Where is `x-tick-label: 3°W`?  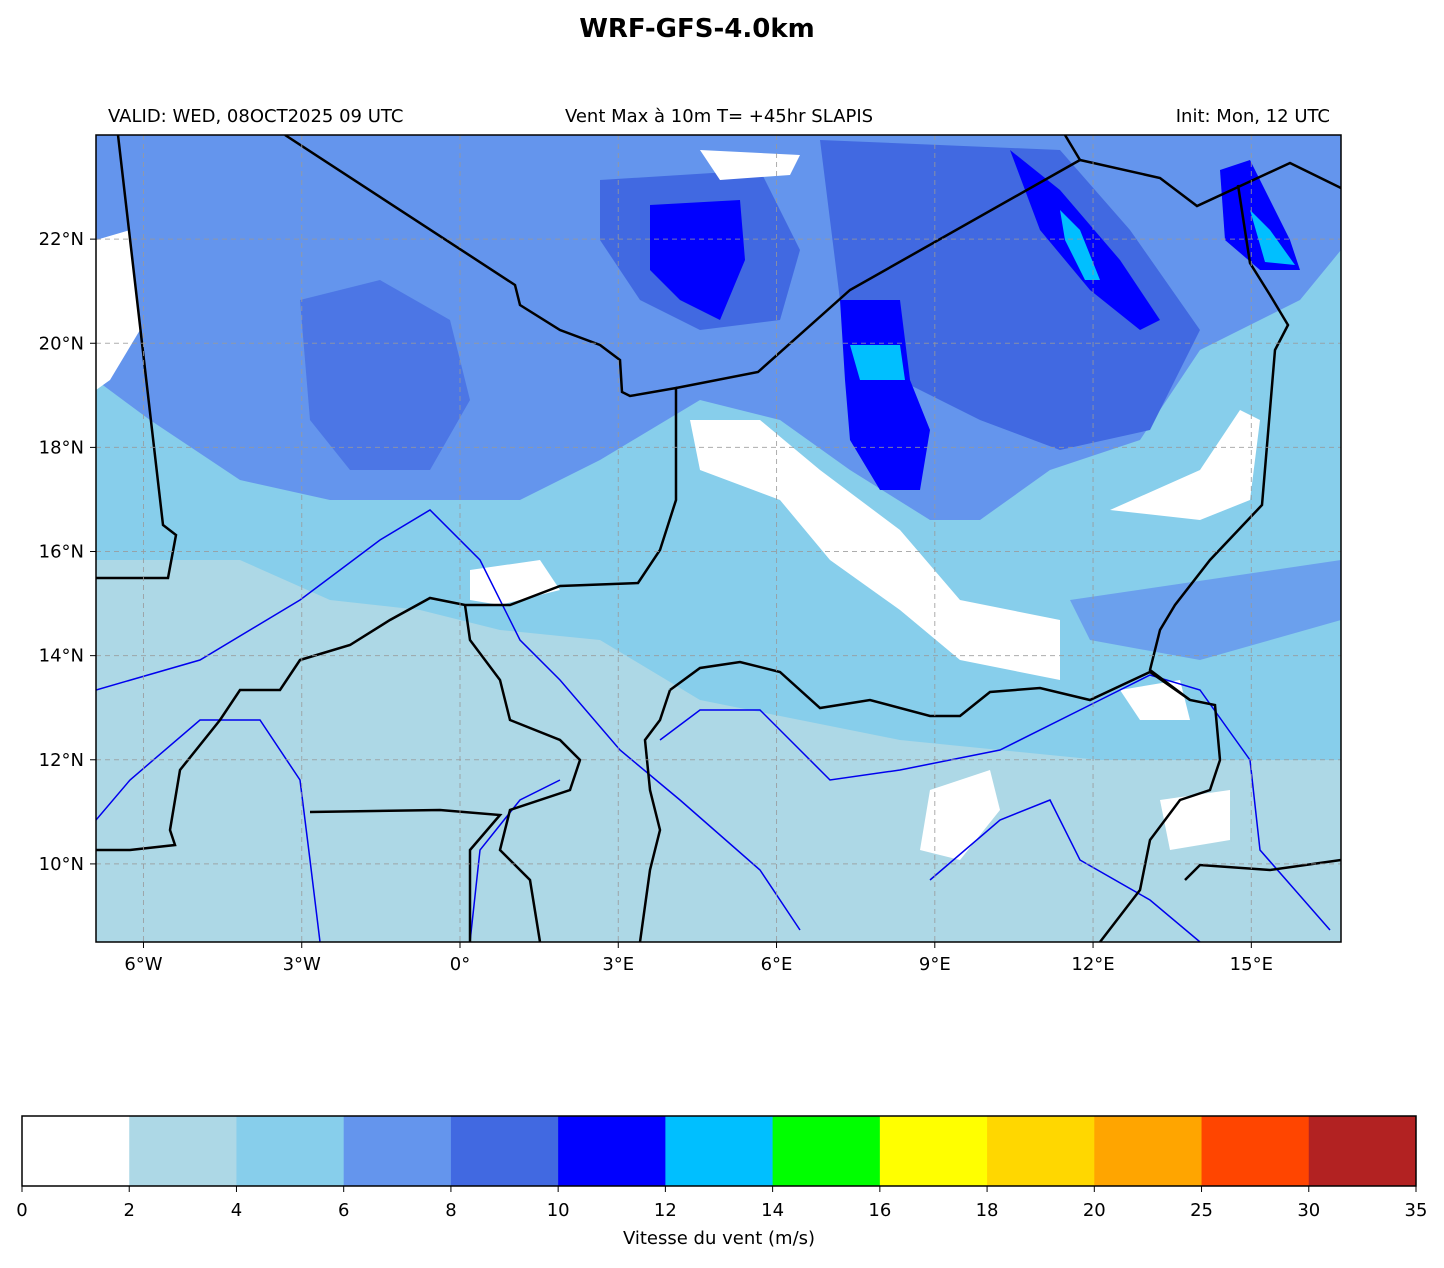
x-tick-label: 3°W is located at coordinates (302, 964).